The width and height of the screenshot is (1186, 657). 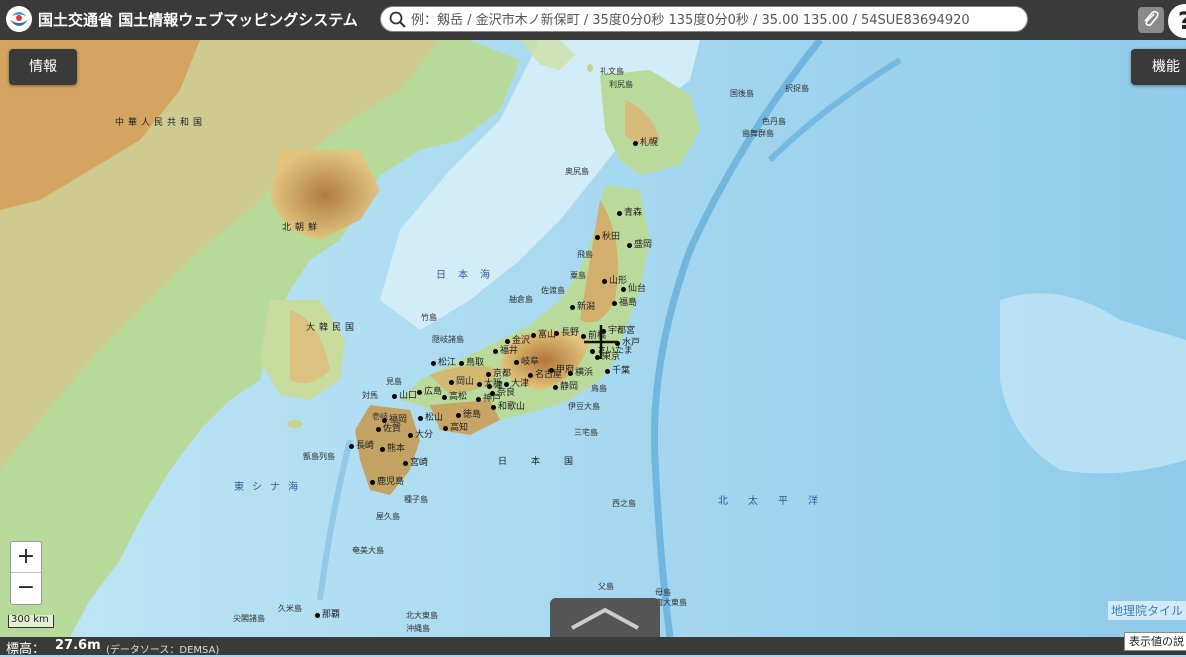 I want to click on city-label: さいたま, so click(x=615, y=351).